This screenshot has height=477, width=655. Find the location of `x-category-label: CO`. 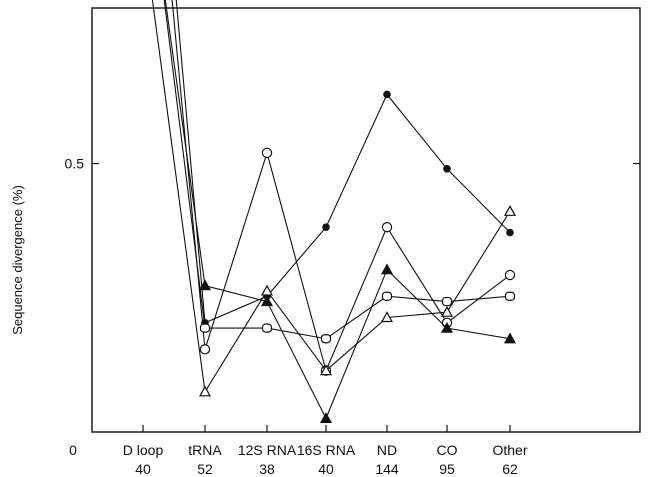

x-category-label: CO is located at coordinates (447, 450).